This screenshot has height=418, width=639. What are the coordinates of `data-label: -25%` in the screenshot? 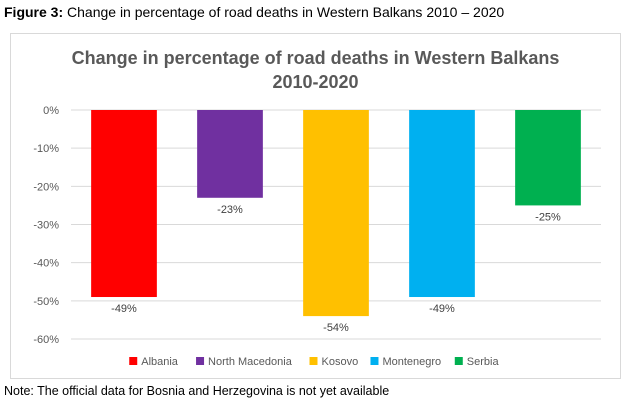 It's located at (548, 217).